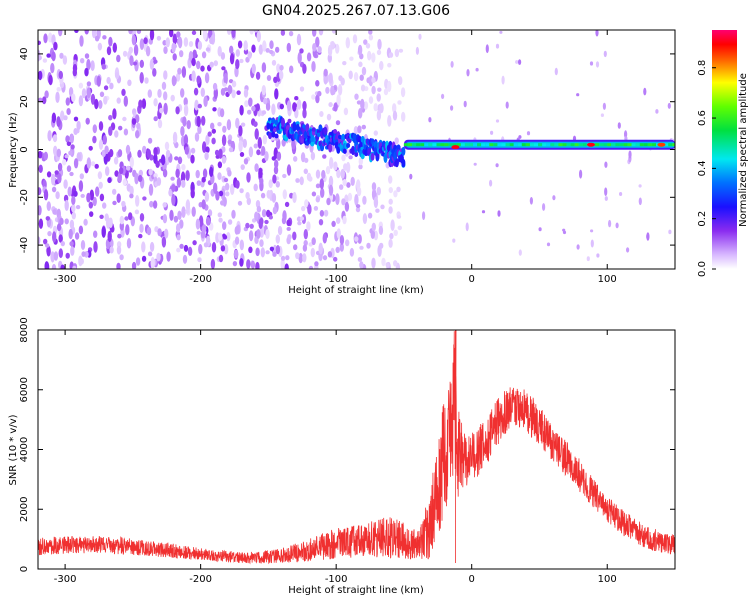 The width and height of the screenshot is (750, 600). What do you see at coordinates (24, 101) in the screenshot?
I see `spectrogram-y-tick-label: 20` at bounding box center [24, 101].